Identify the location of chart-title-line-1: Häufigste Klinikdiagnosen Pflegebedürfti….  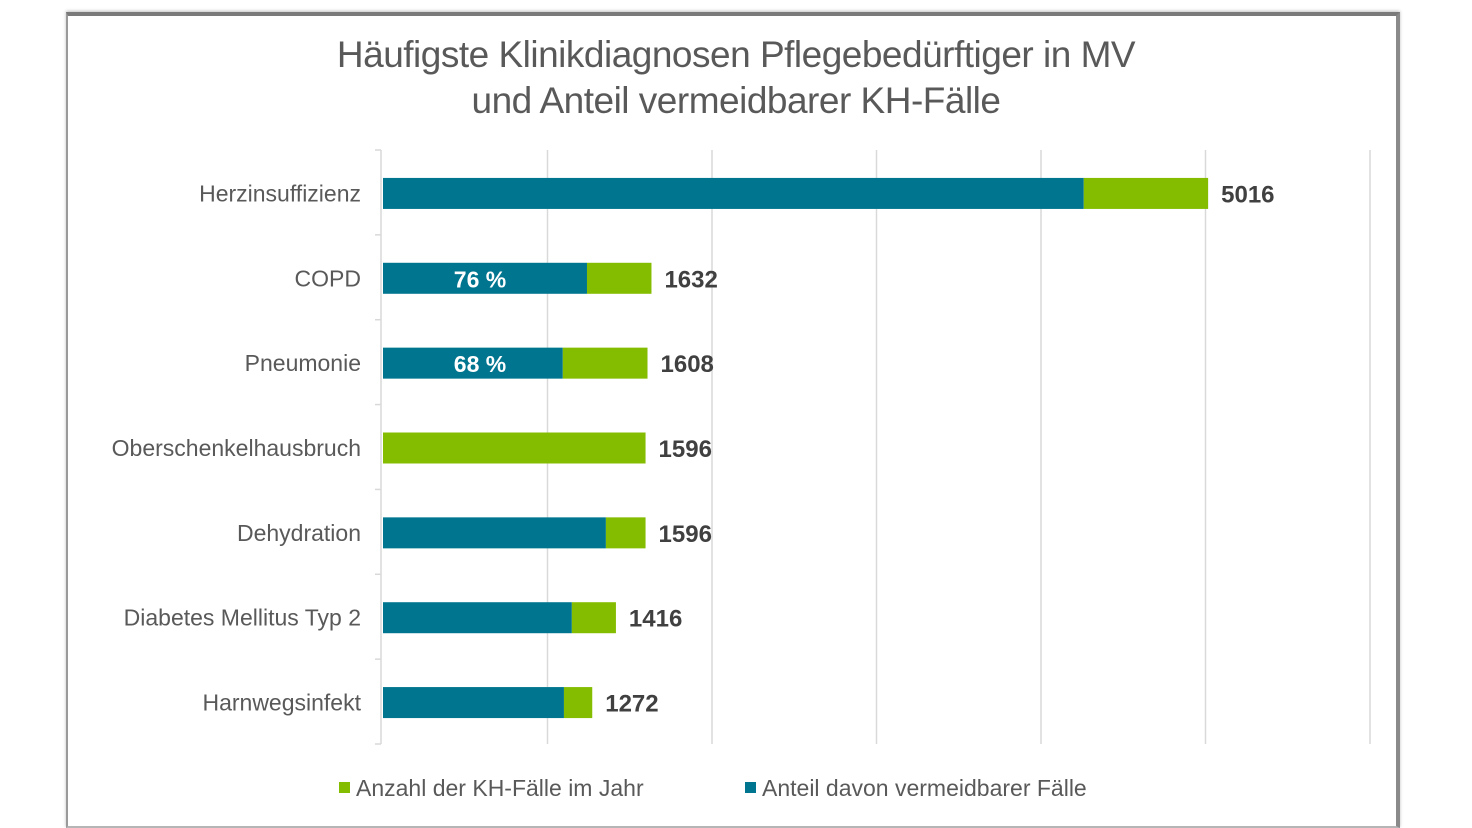
(736, 54).